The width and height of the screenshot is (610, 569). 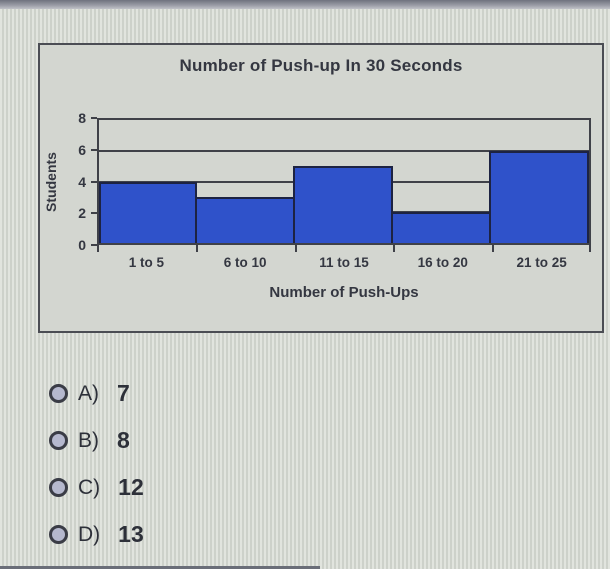 What do you see at coordinates (344, 248) in the screenshot?
I see `x-tick-marks` at bounding box center [344, 248].